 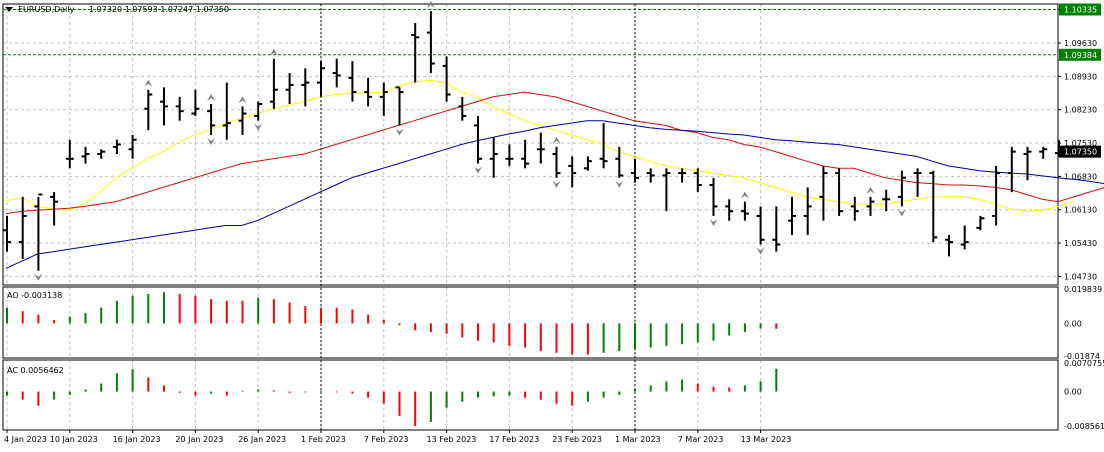 What do you see at coordinates (1080, 276) in the screenshot?
I see `price-axis-label: 1.04730` at bounding box center [1080, 276].